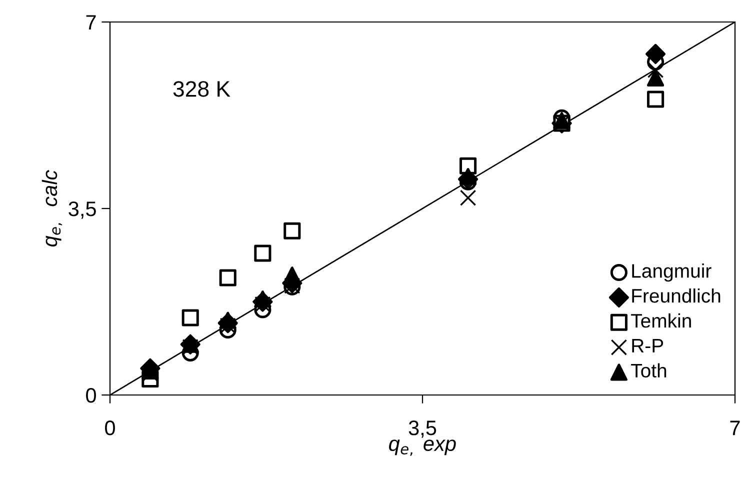  What do you see at coordinates (648, 370) in the screenshot?
I see `legend-label: Toth` at bounding box center [648, 370].